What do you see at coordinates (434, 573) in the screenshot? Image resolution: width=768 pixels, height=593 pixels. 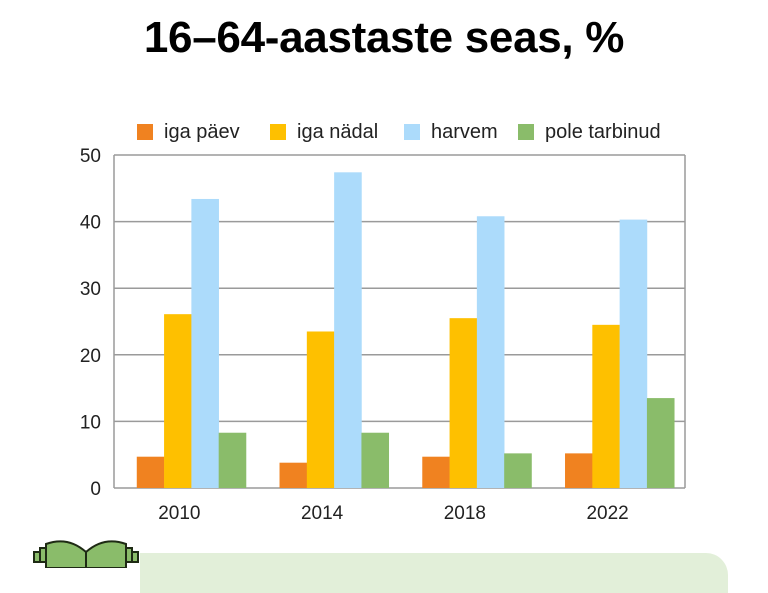 I see `footer-banner` at bounding box center [434, 573].